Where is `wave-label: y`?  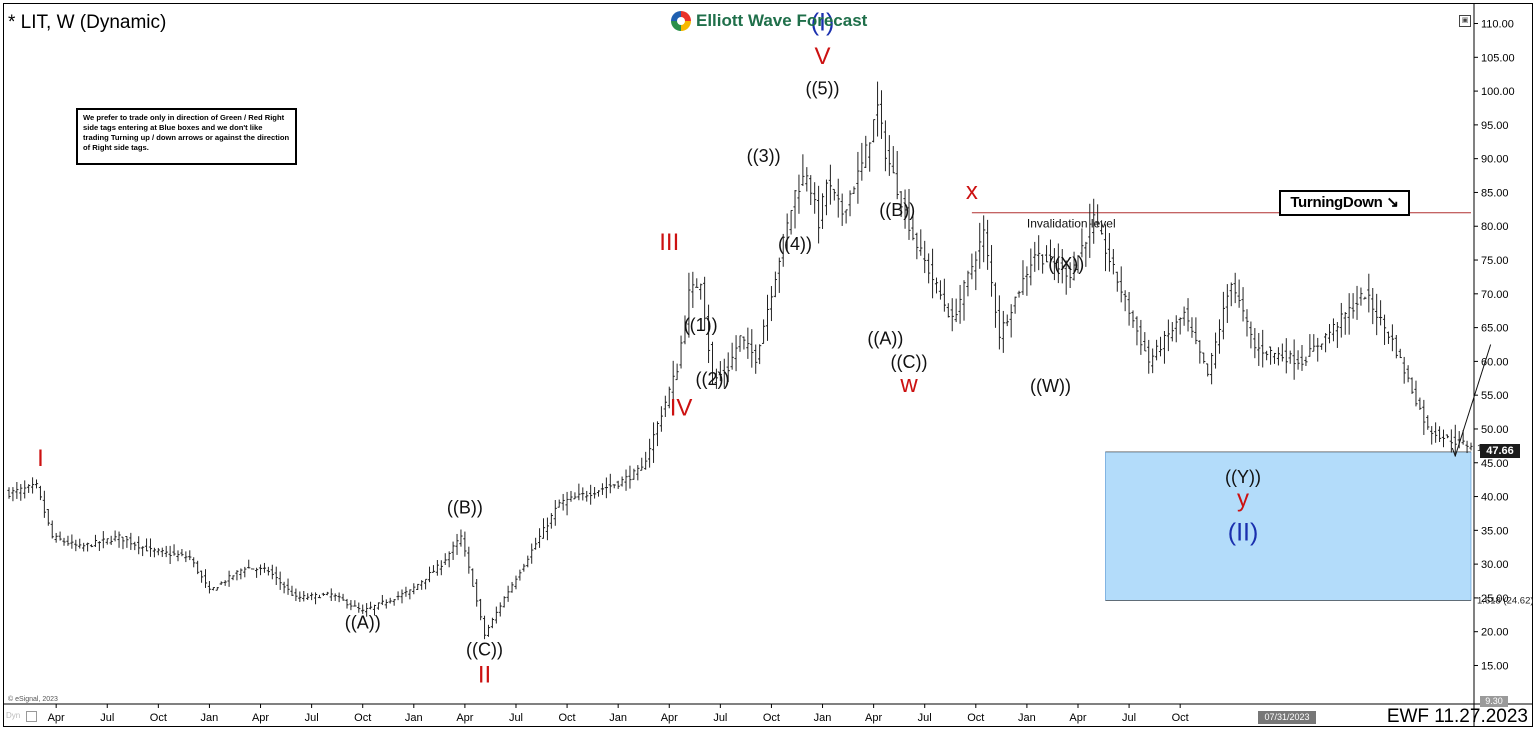
wave-label: y is located at coordinates (1243, 499).